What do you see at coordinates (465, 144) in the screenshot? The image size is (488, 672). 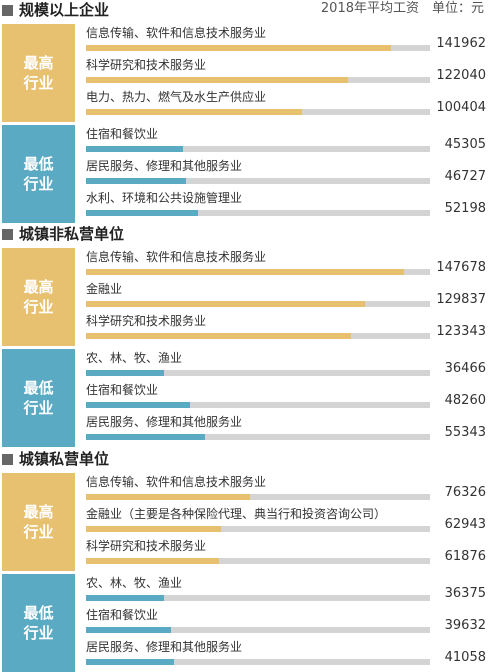 I see `bar-value: 45305` at bounding box center [465, 144].